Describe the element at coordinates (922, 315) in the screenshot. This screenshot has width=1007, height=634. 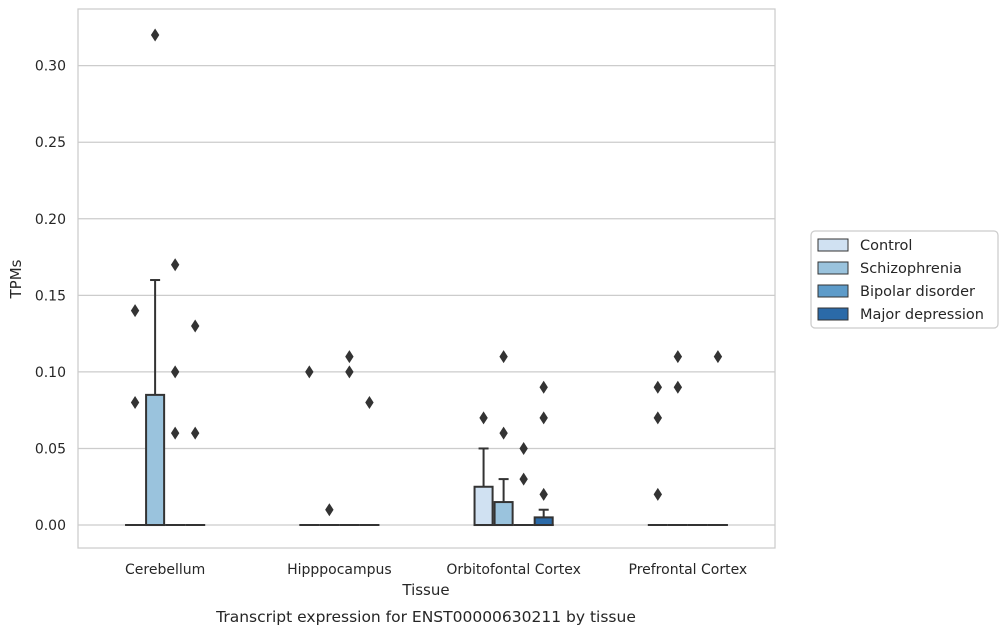
I see `legend-label: Major depression` at that location.